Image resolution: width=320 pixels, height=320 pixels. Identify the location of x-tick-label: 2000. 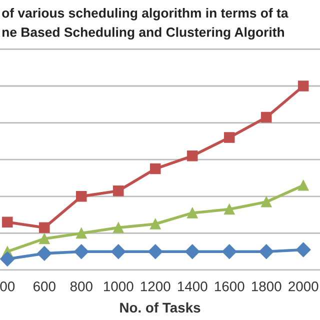
(303, 286).